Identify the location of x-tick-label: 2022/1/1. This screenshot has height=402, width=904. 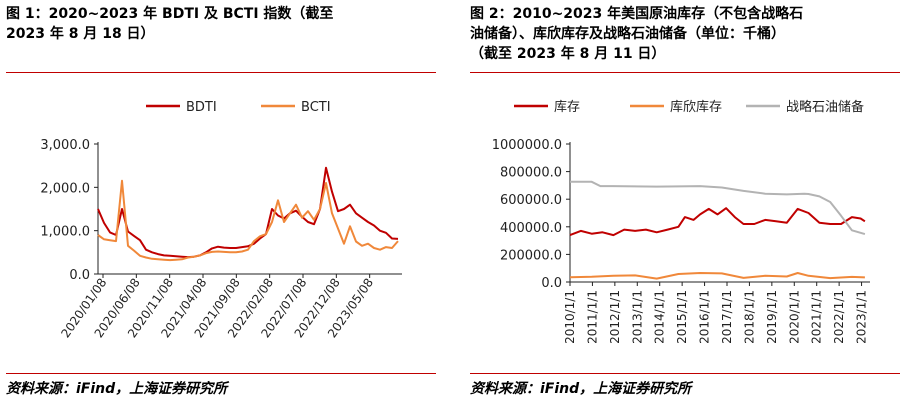
(839, 317).